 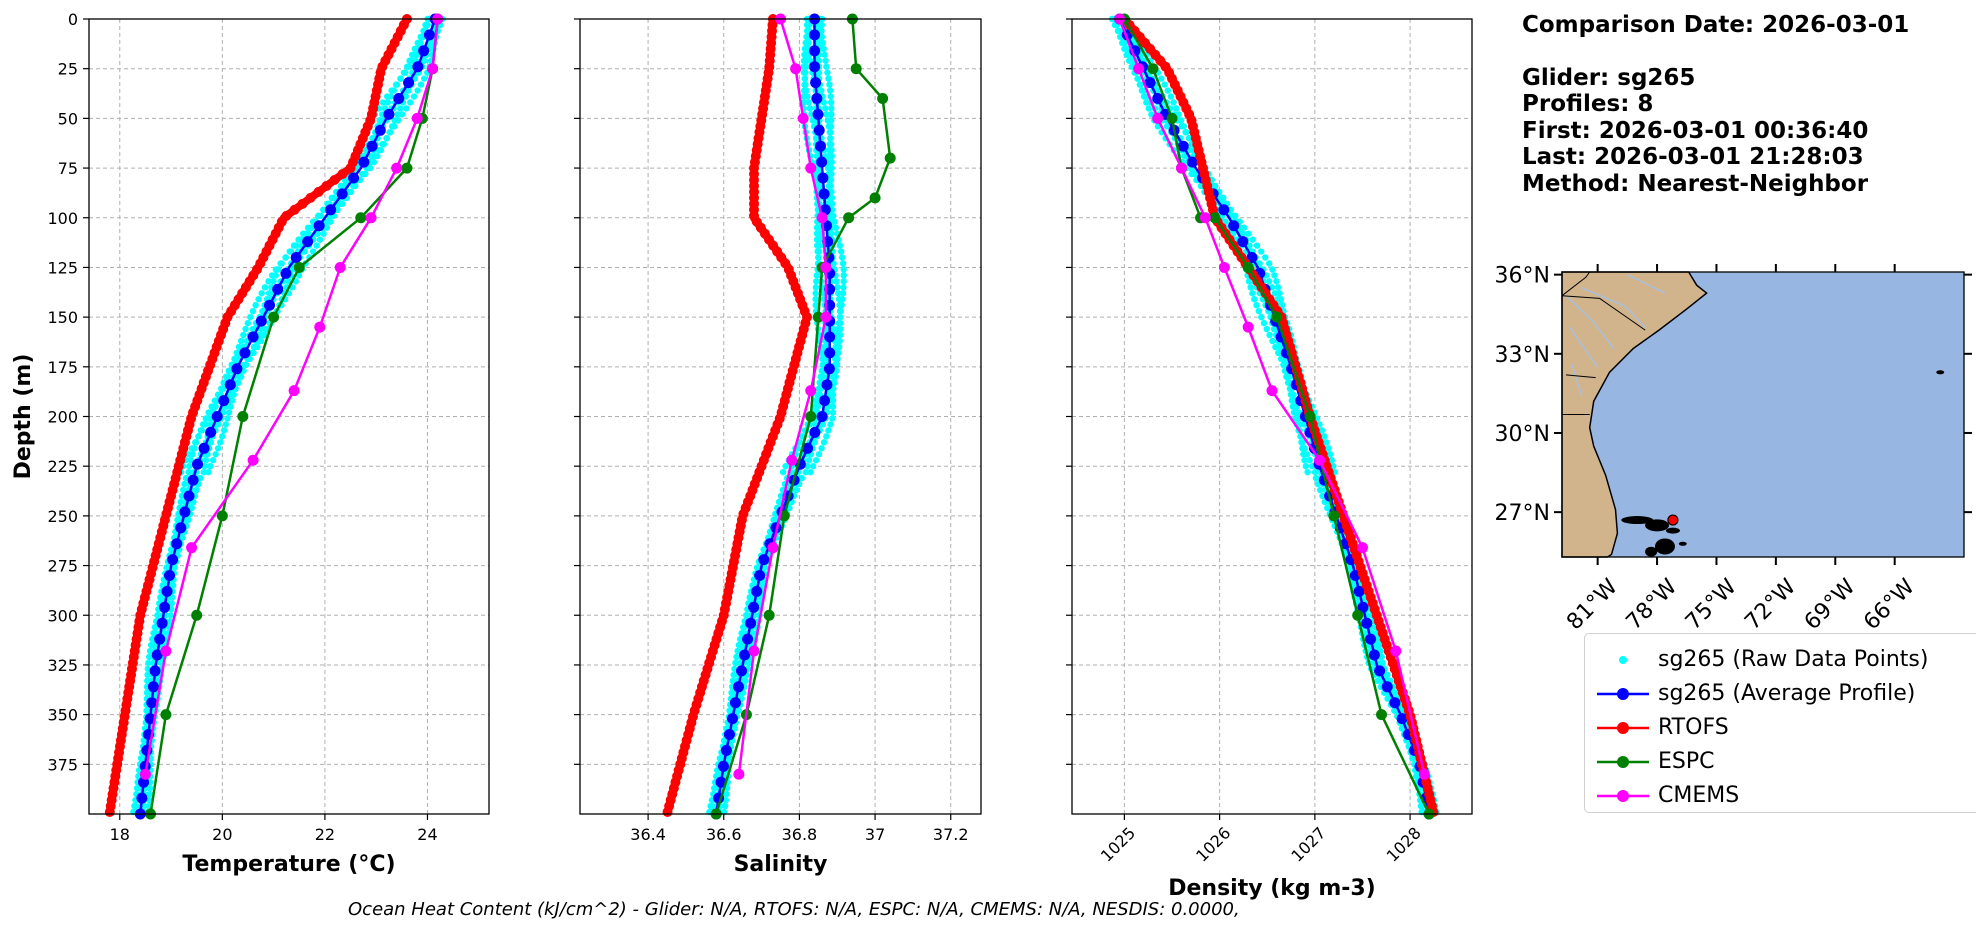 What do you see at coordinates (1592, 604) in the screenshot?
I see `lon-label: 81°W` at bounding box center [1592, 604].